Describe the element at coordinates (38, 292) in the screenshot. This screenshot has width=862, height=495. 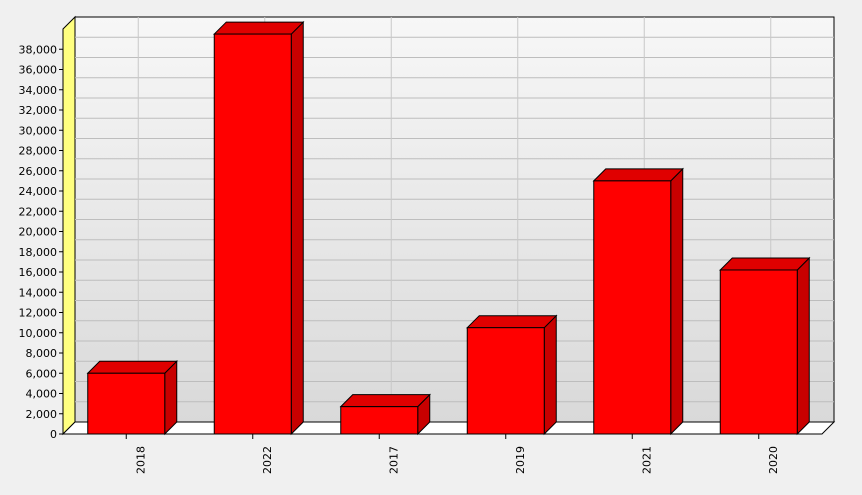
I see `y-tick-label: 14,000` at that location.